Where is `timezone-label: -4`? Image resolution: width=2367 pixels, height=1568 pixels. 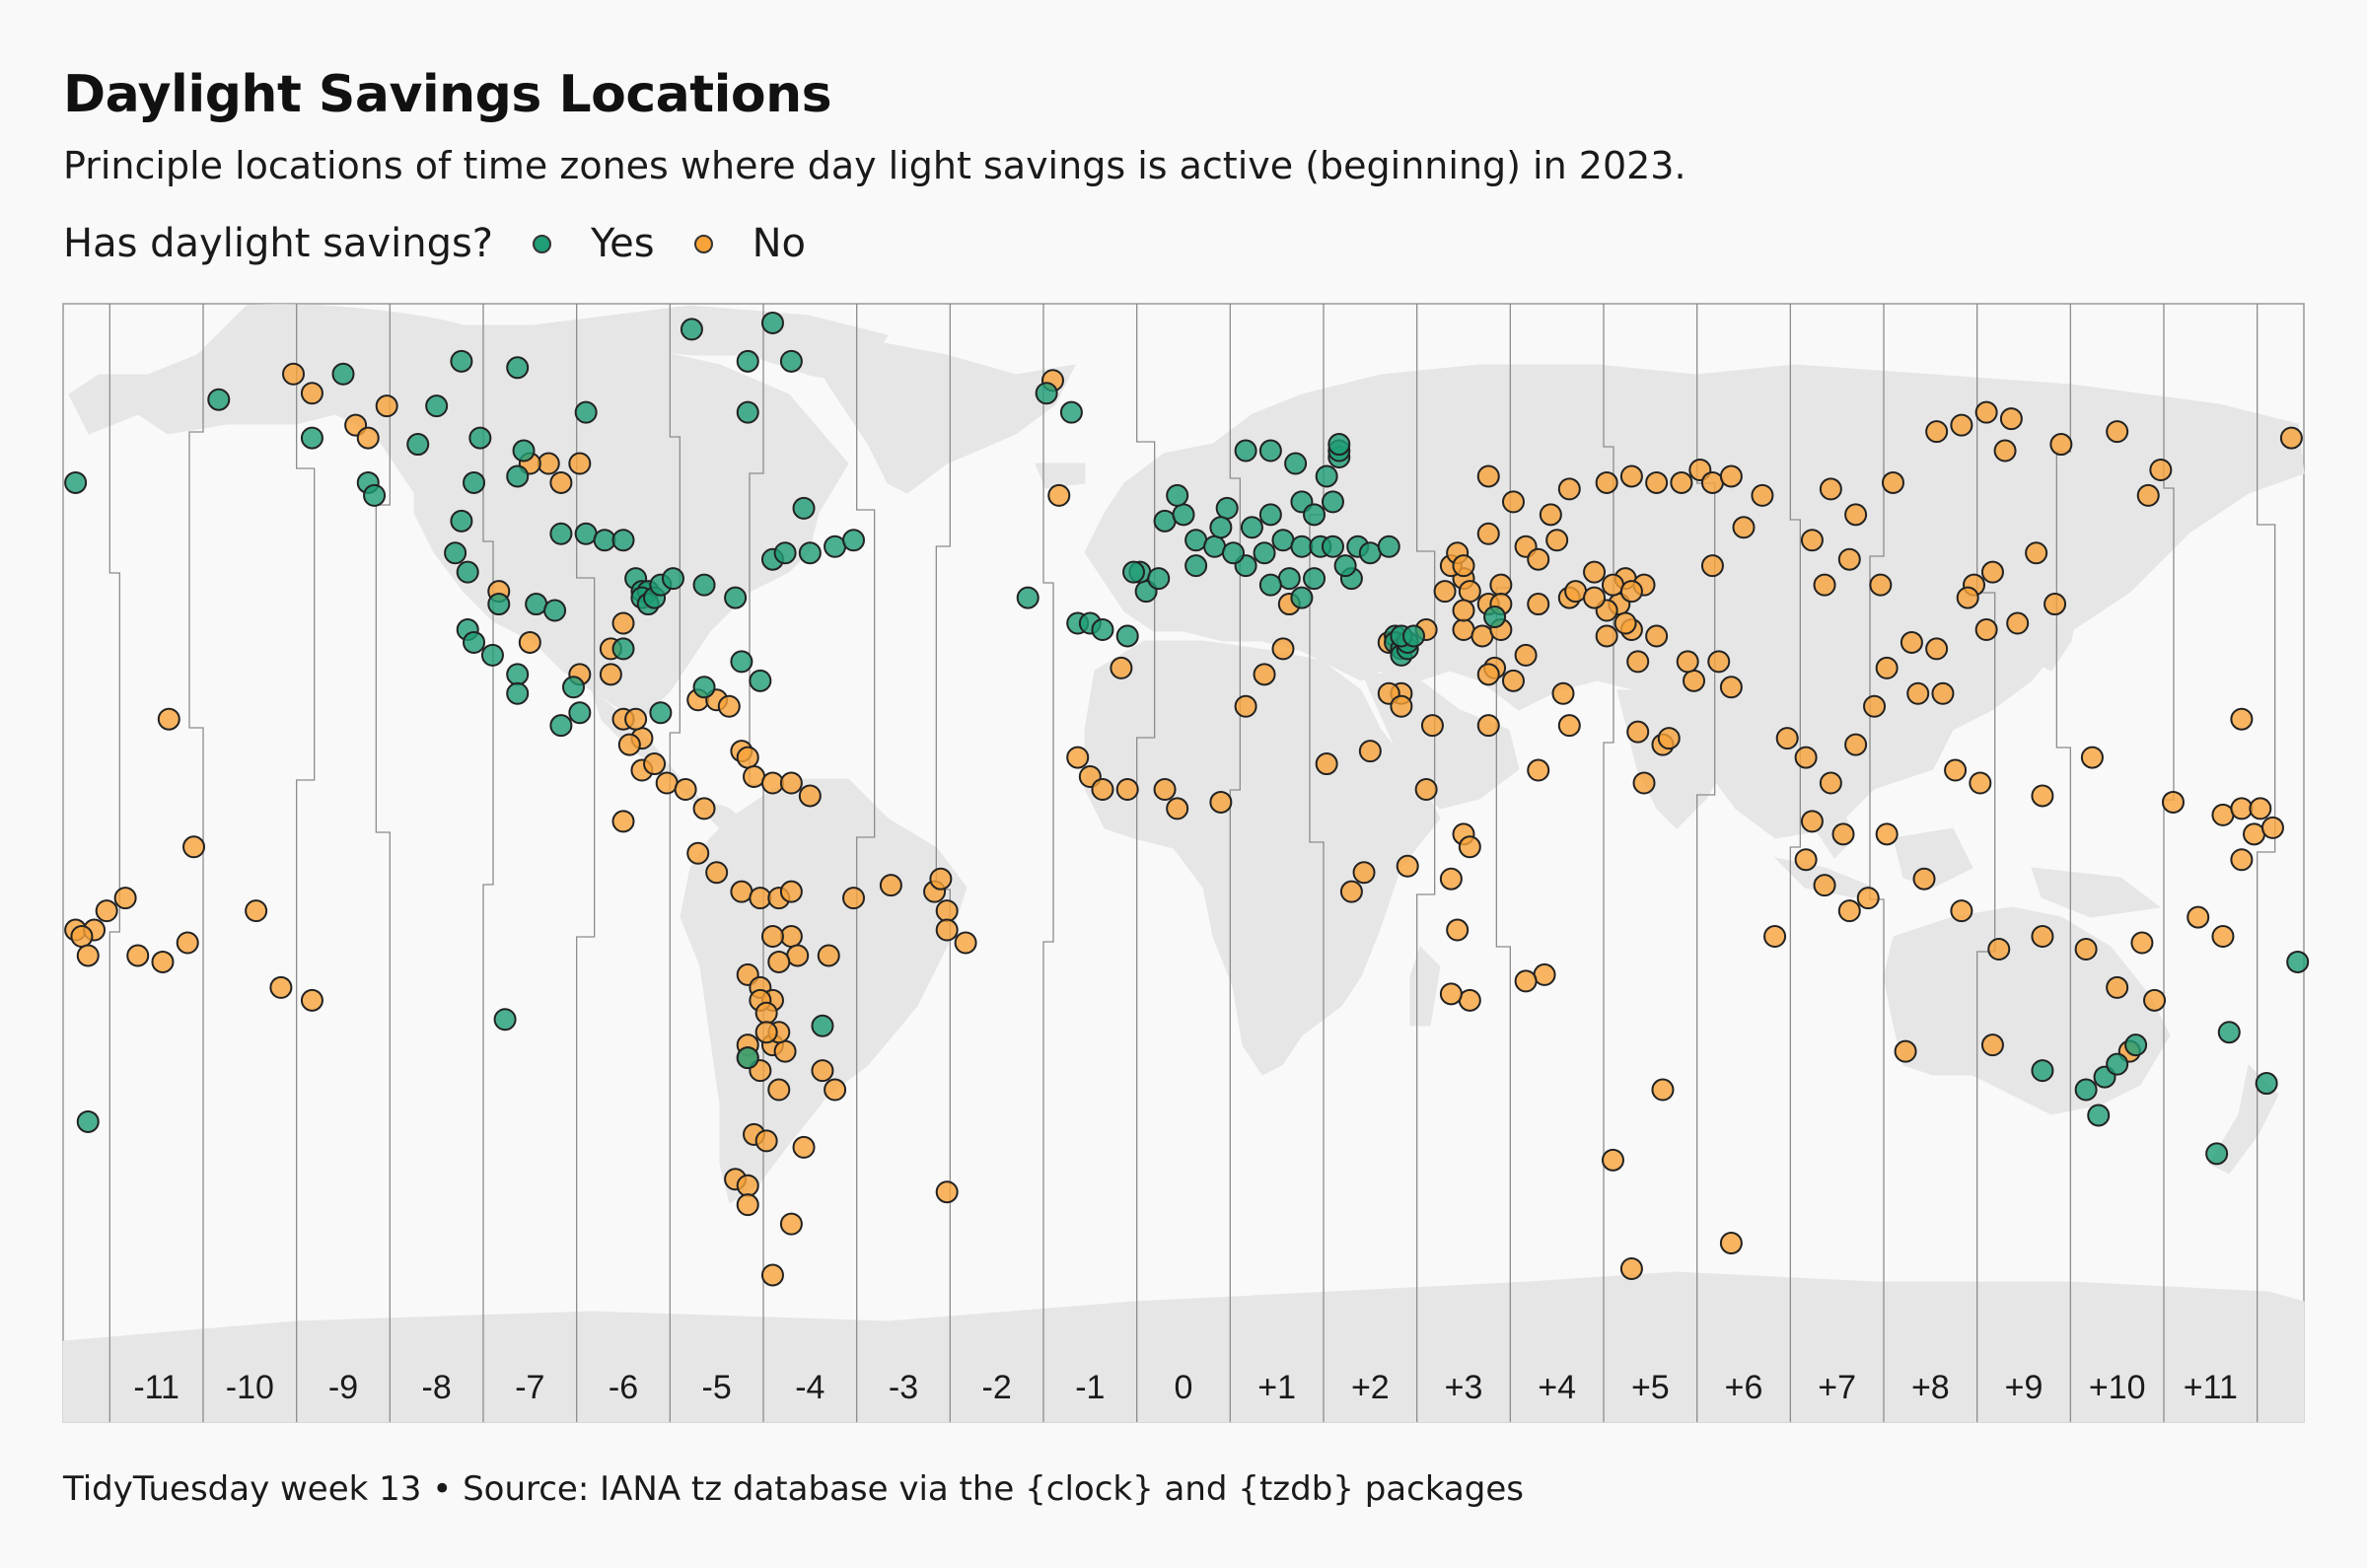 timezone-label: -4 is located at coordinates (810, 1387).